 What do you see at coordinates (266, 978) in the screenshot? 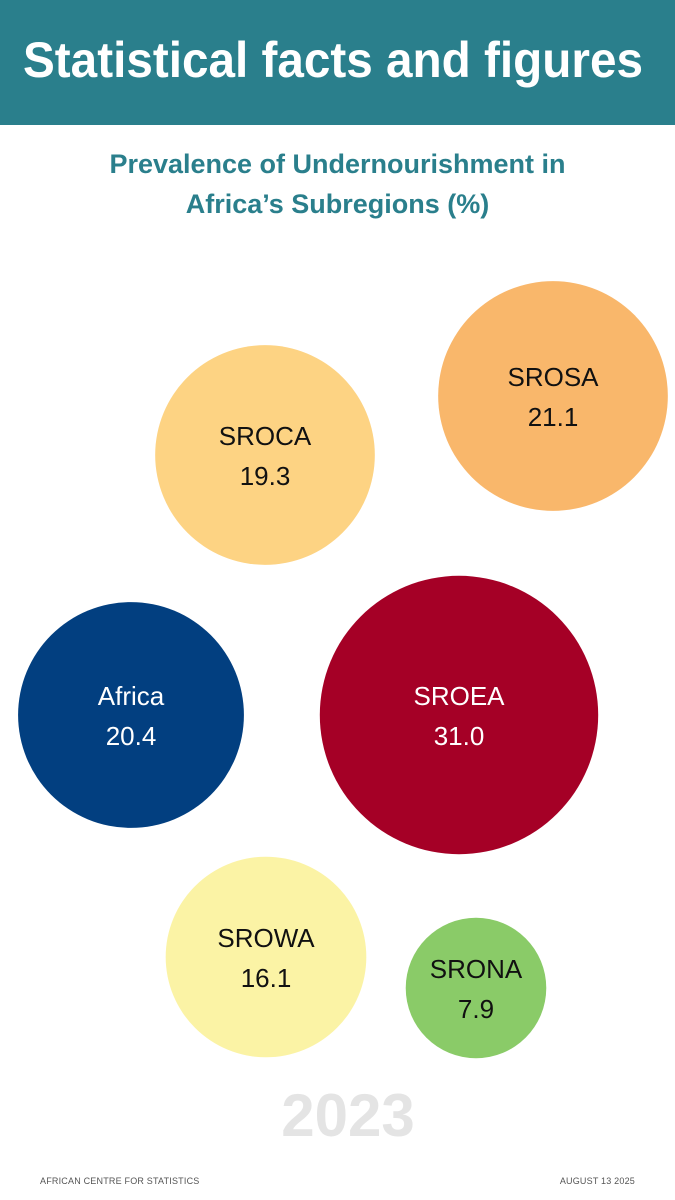
I see `bubble-value: 16.1` at bounding box center [266, 978].